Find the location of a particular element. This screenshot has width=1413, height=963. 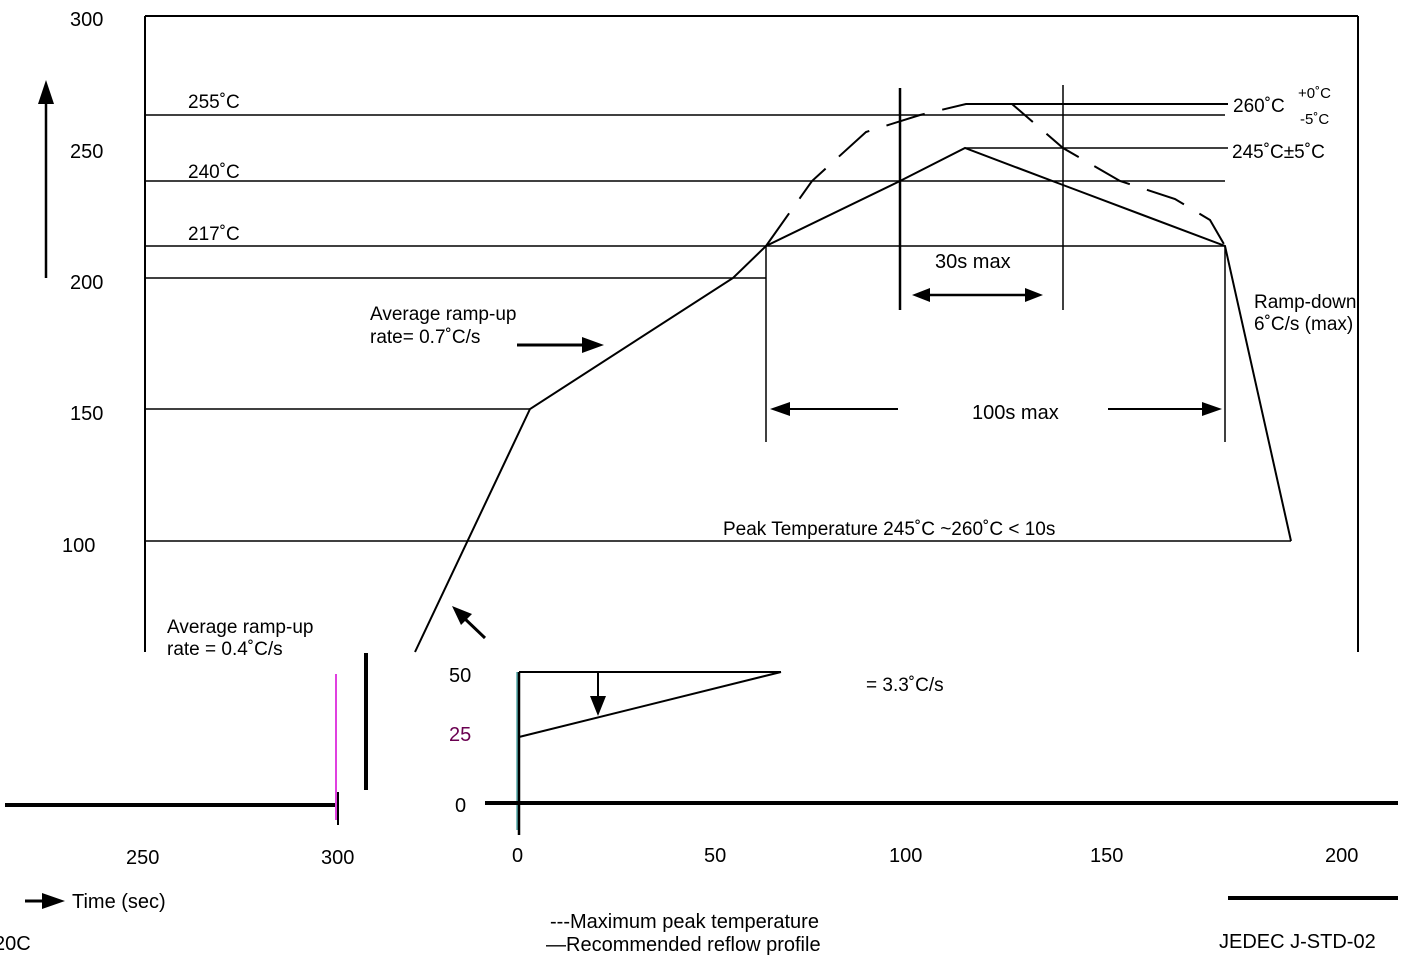

ramp-up-04-arrow is located at coordinates (469, 623).